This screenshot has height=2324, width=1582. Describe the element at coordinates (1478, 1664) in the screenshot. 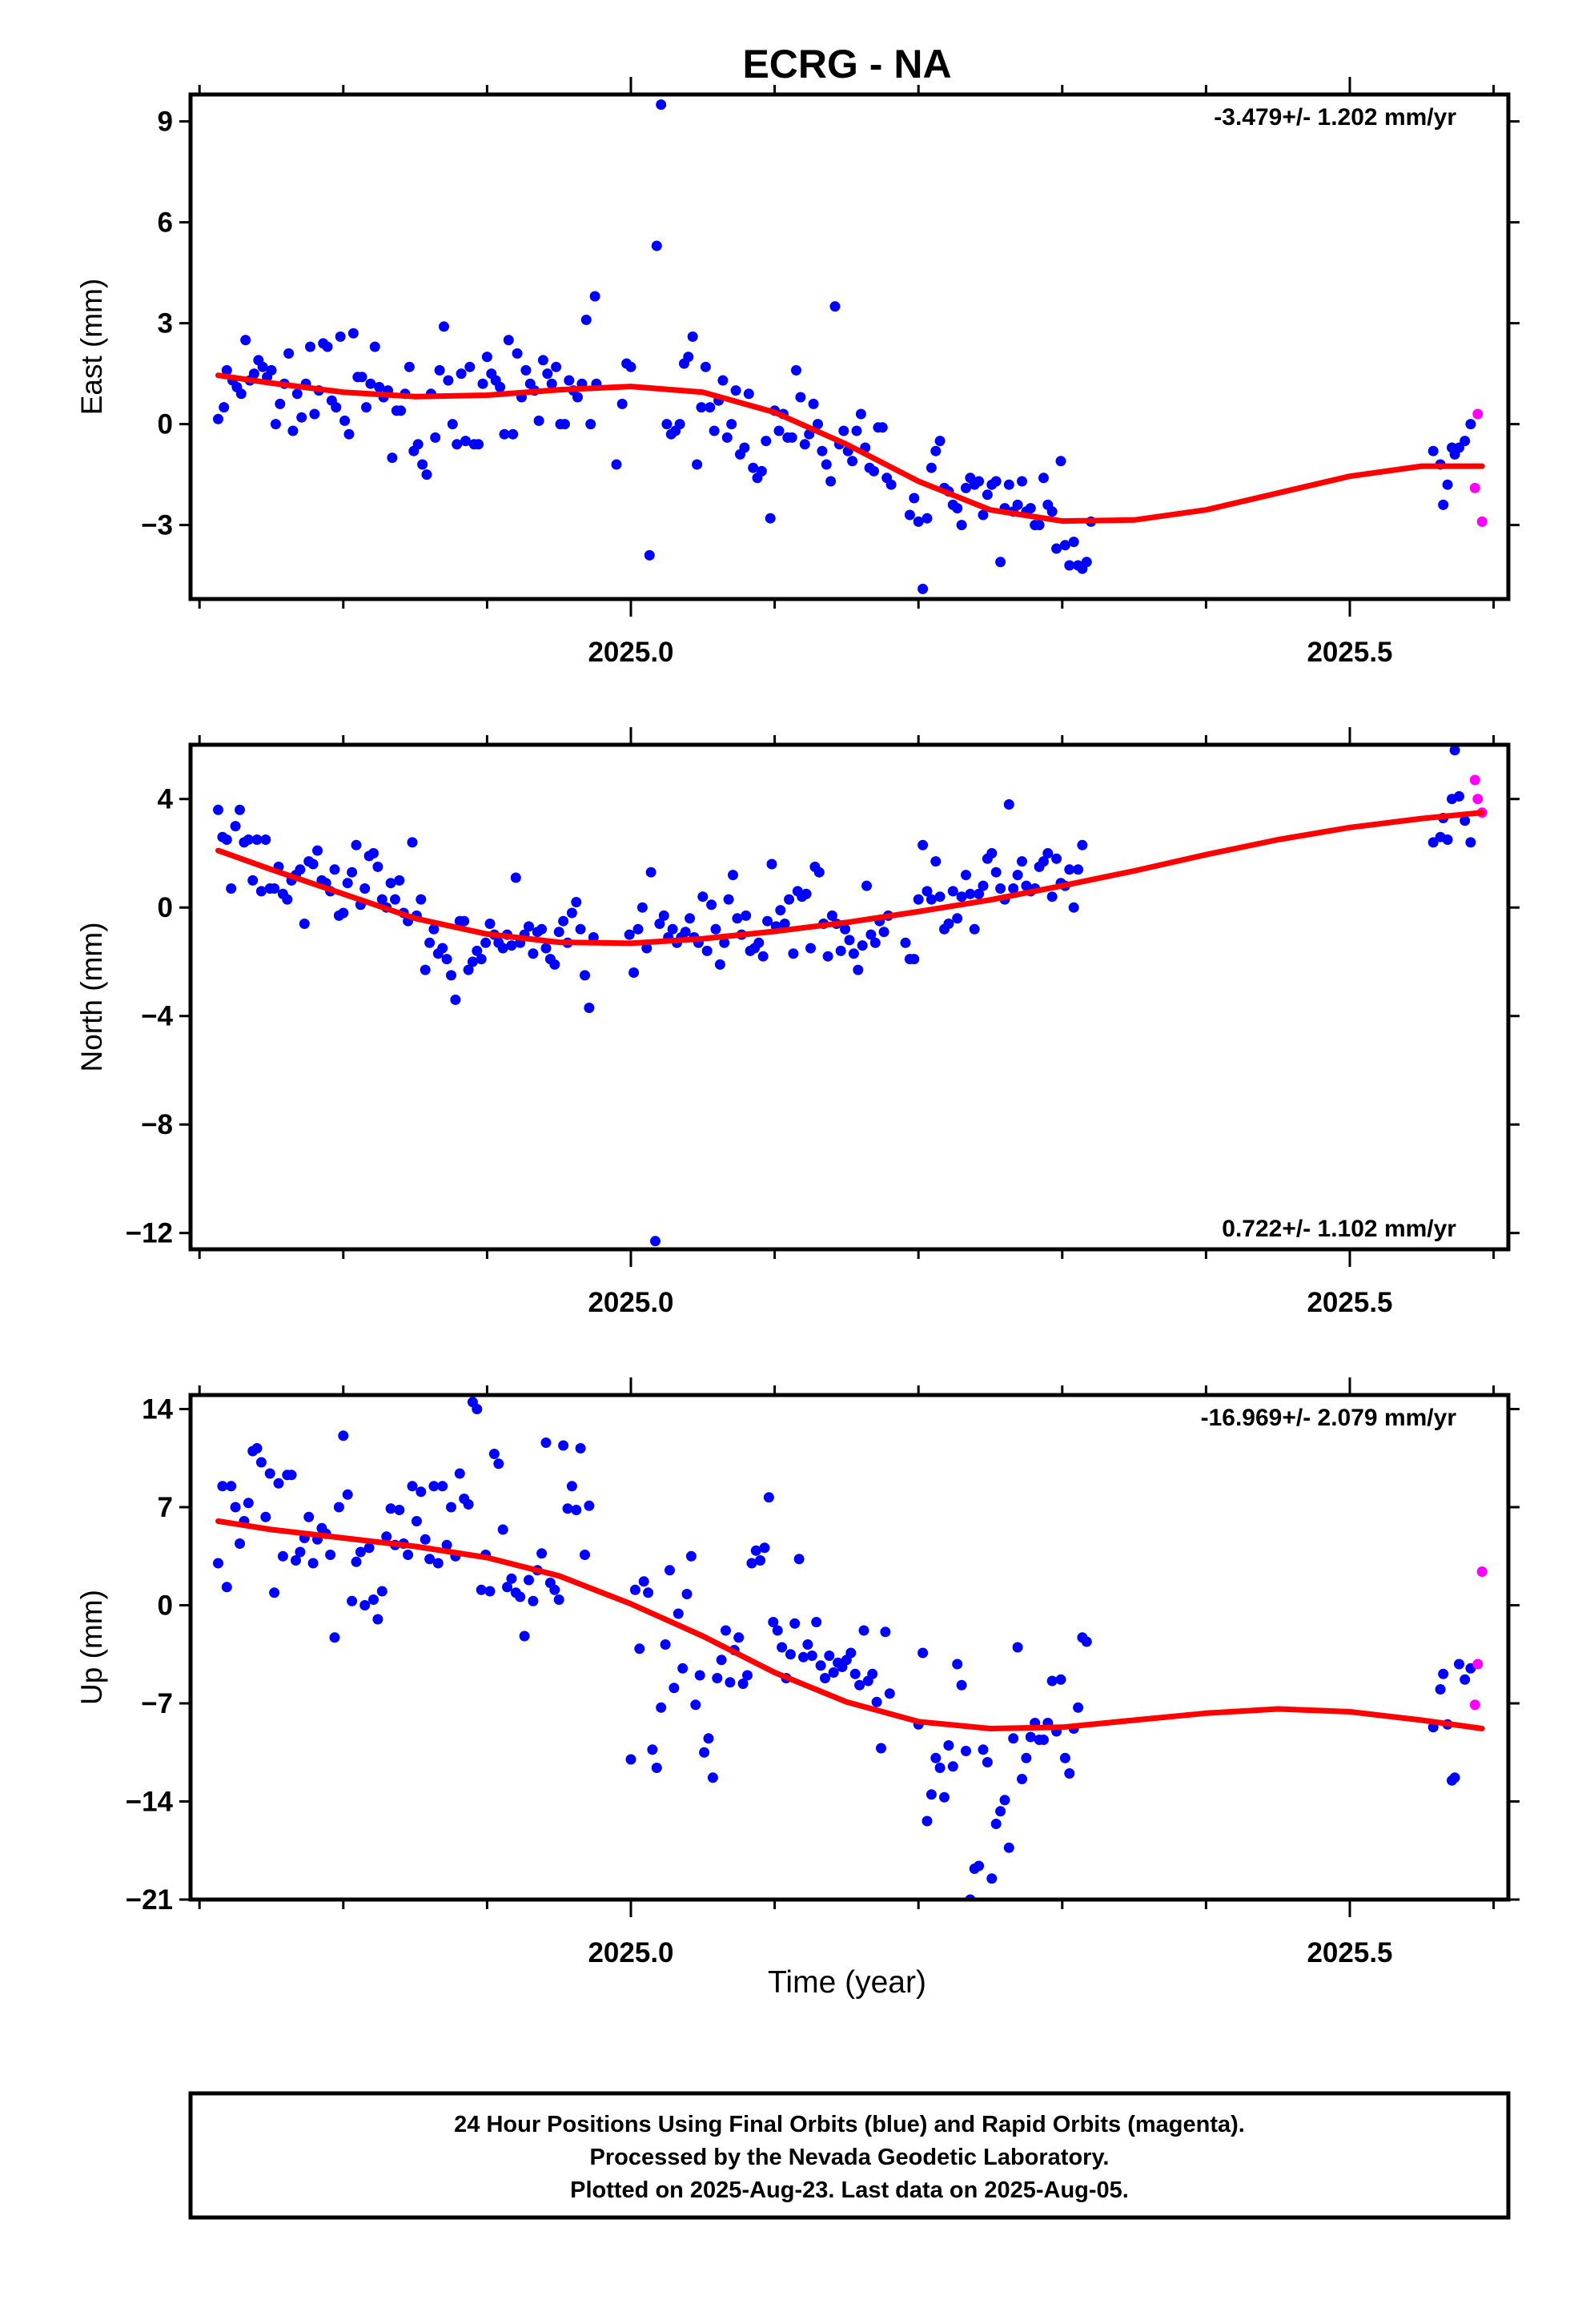

I see `up-rapid-point` at that location.